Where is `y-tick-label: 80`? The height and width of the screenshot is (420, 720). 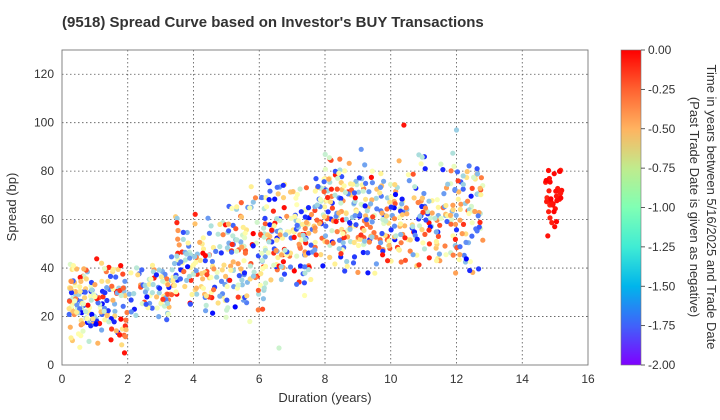
y-tick-label: 80 is located at coordinates (48, 171).